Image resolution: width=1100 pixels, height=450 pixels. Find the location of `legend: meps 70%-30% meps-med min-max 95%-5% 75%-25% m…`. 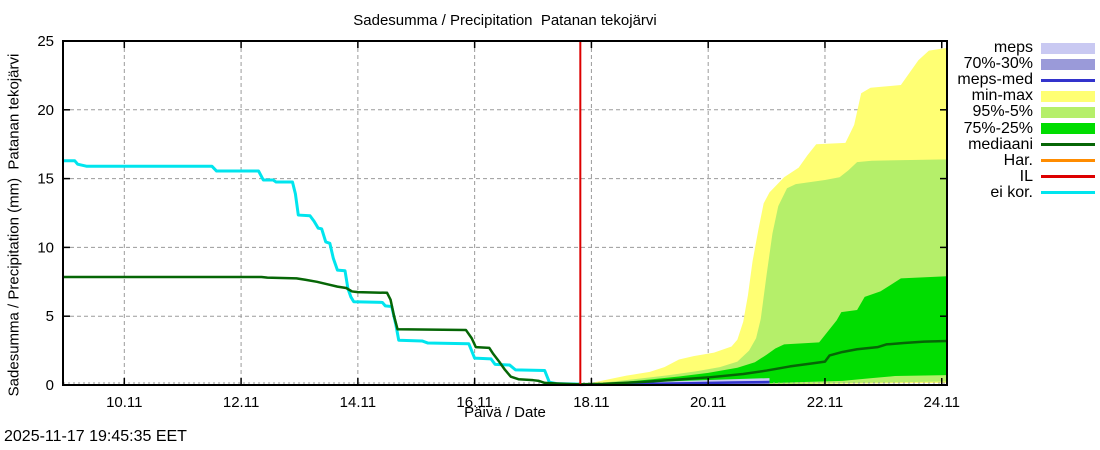

legend: meps 70%-30% meps-med min-max 95%-5% 75%-25% m… is located at coordinates (1026, 120).